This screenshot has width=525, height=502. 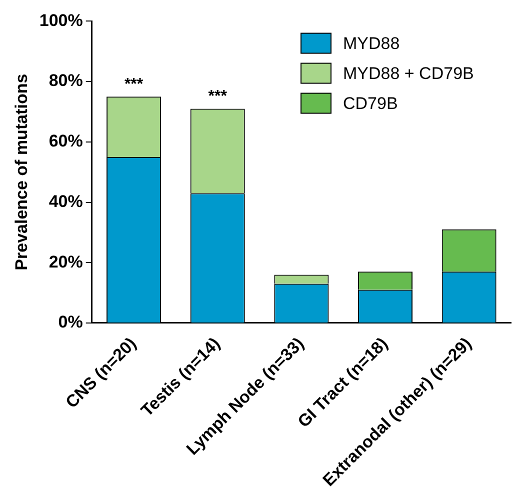 What do you see at coordinates (65, 262) in the screenshot?
I see `y-tick-label: 20%` at bounding box center [65, 262].